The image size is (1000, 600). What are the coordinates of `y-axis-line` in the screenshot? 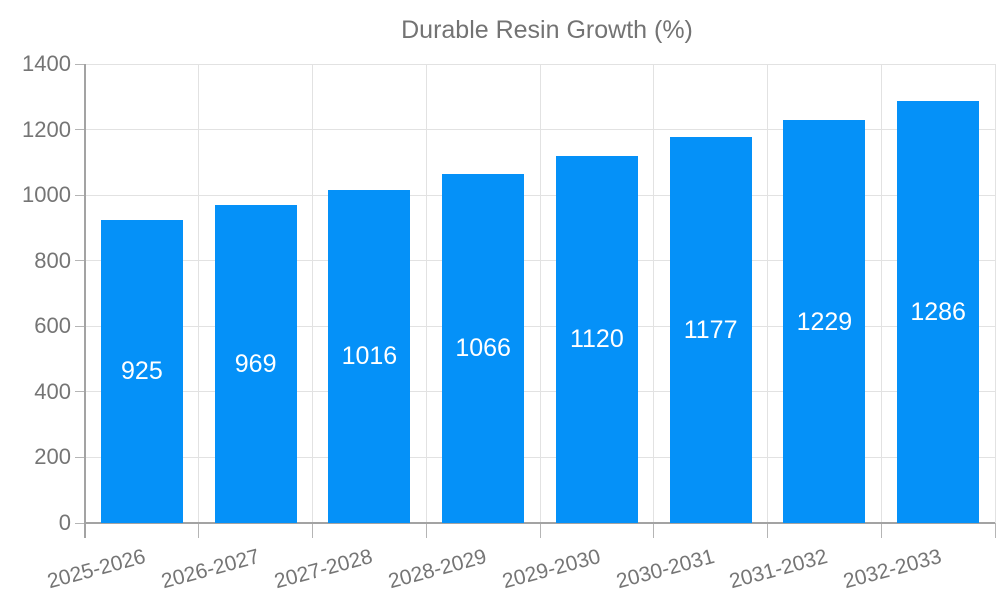 It's located at (85, 301).